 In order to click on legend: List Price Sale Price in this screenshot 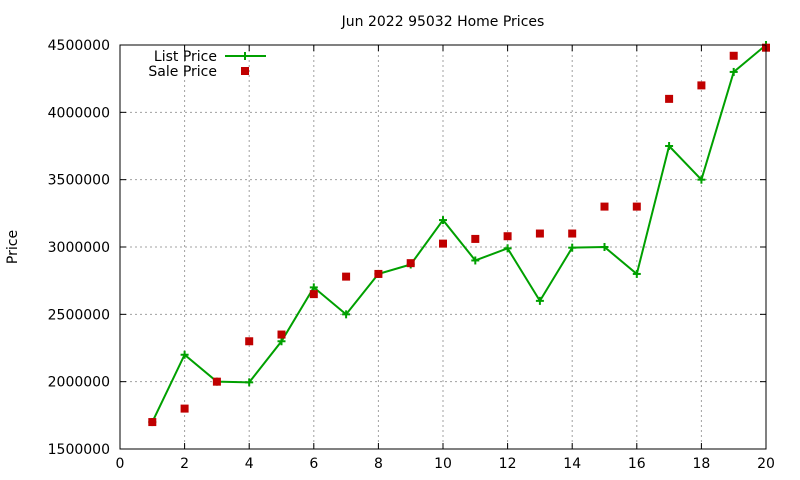, I will do `click(207, 64)`.